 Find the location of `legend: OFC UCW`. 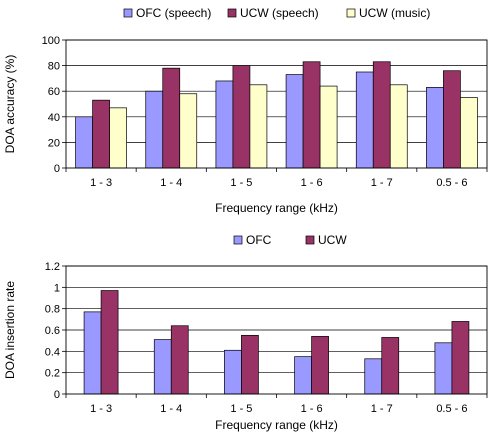

legend: OFC UCW is located at coordinates (290, 240).